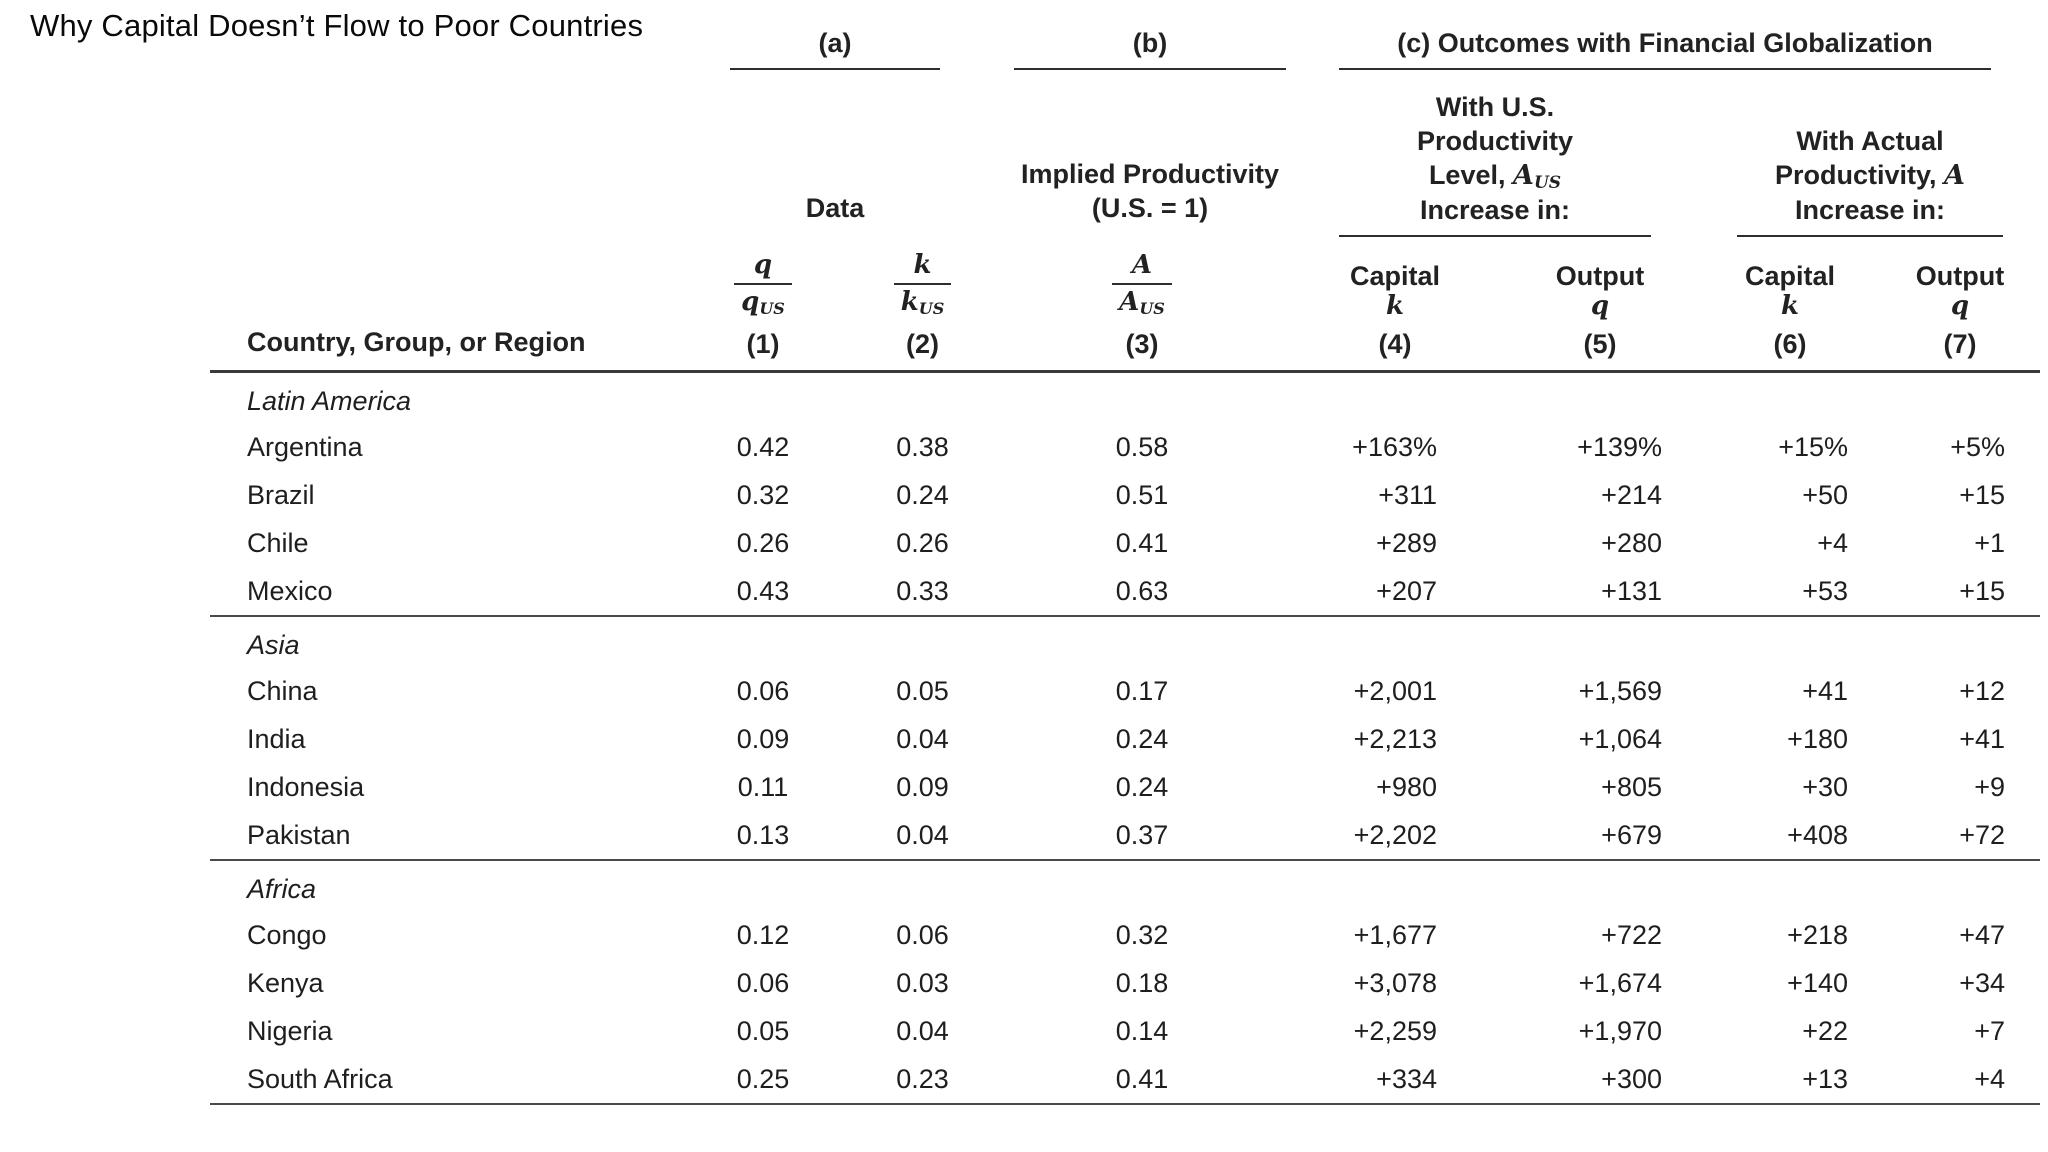  I want to click on value-cell-col3: 0.17, so click(1142, 691).